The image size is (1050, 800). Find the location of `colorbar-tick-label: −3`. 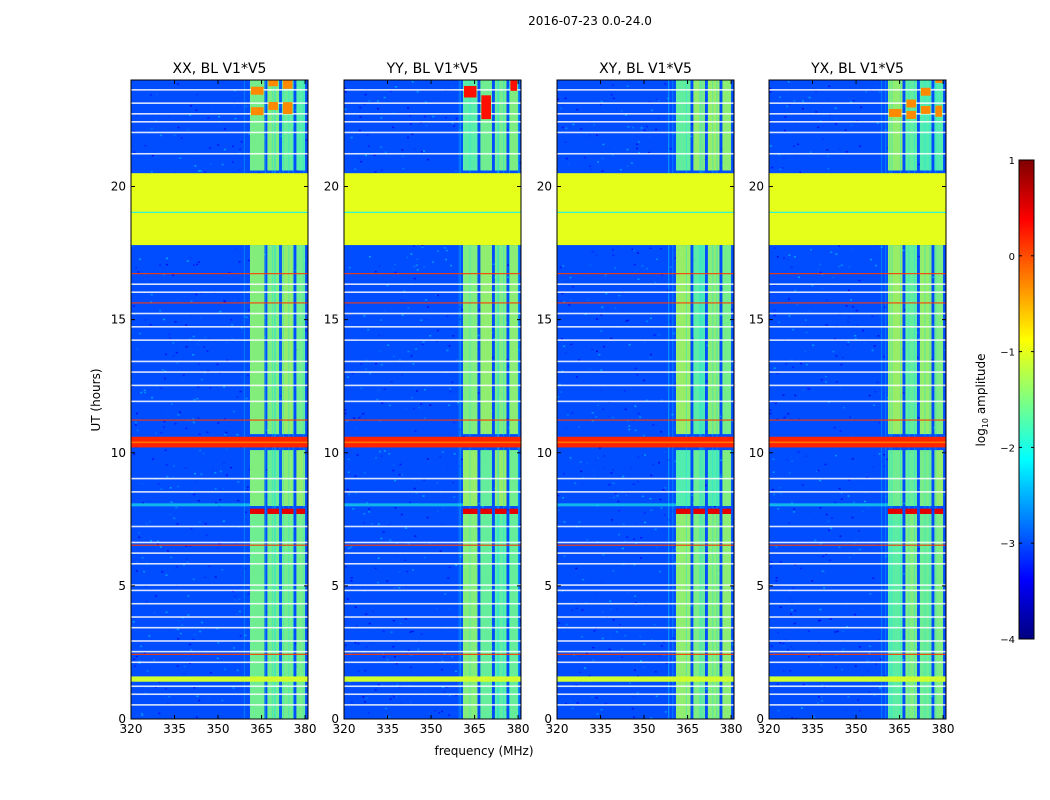

colorbar-tick-label: −3 is located at coordinates (1007, 544).